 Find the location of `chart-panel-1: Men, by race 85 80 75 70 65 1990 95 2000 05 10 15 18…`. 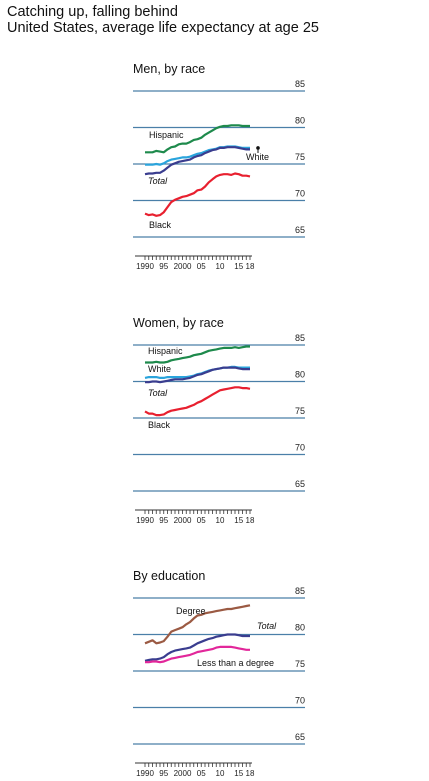

chart-panel-1: Men, by race 85 80 75 70 65 1990 95 2000 05 10 15 18… is located at coordinates (219, 166).